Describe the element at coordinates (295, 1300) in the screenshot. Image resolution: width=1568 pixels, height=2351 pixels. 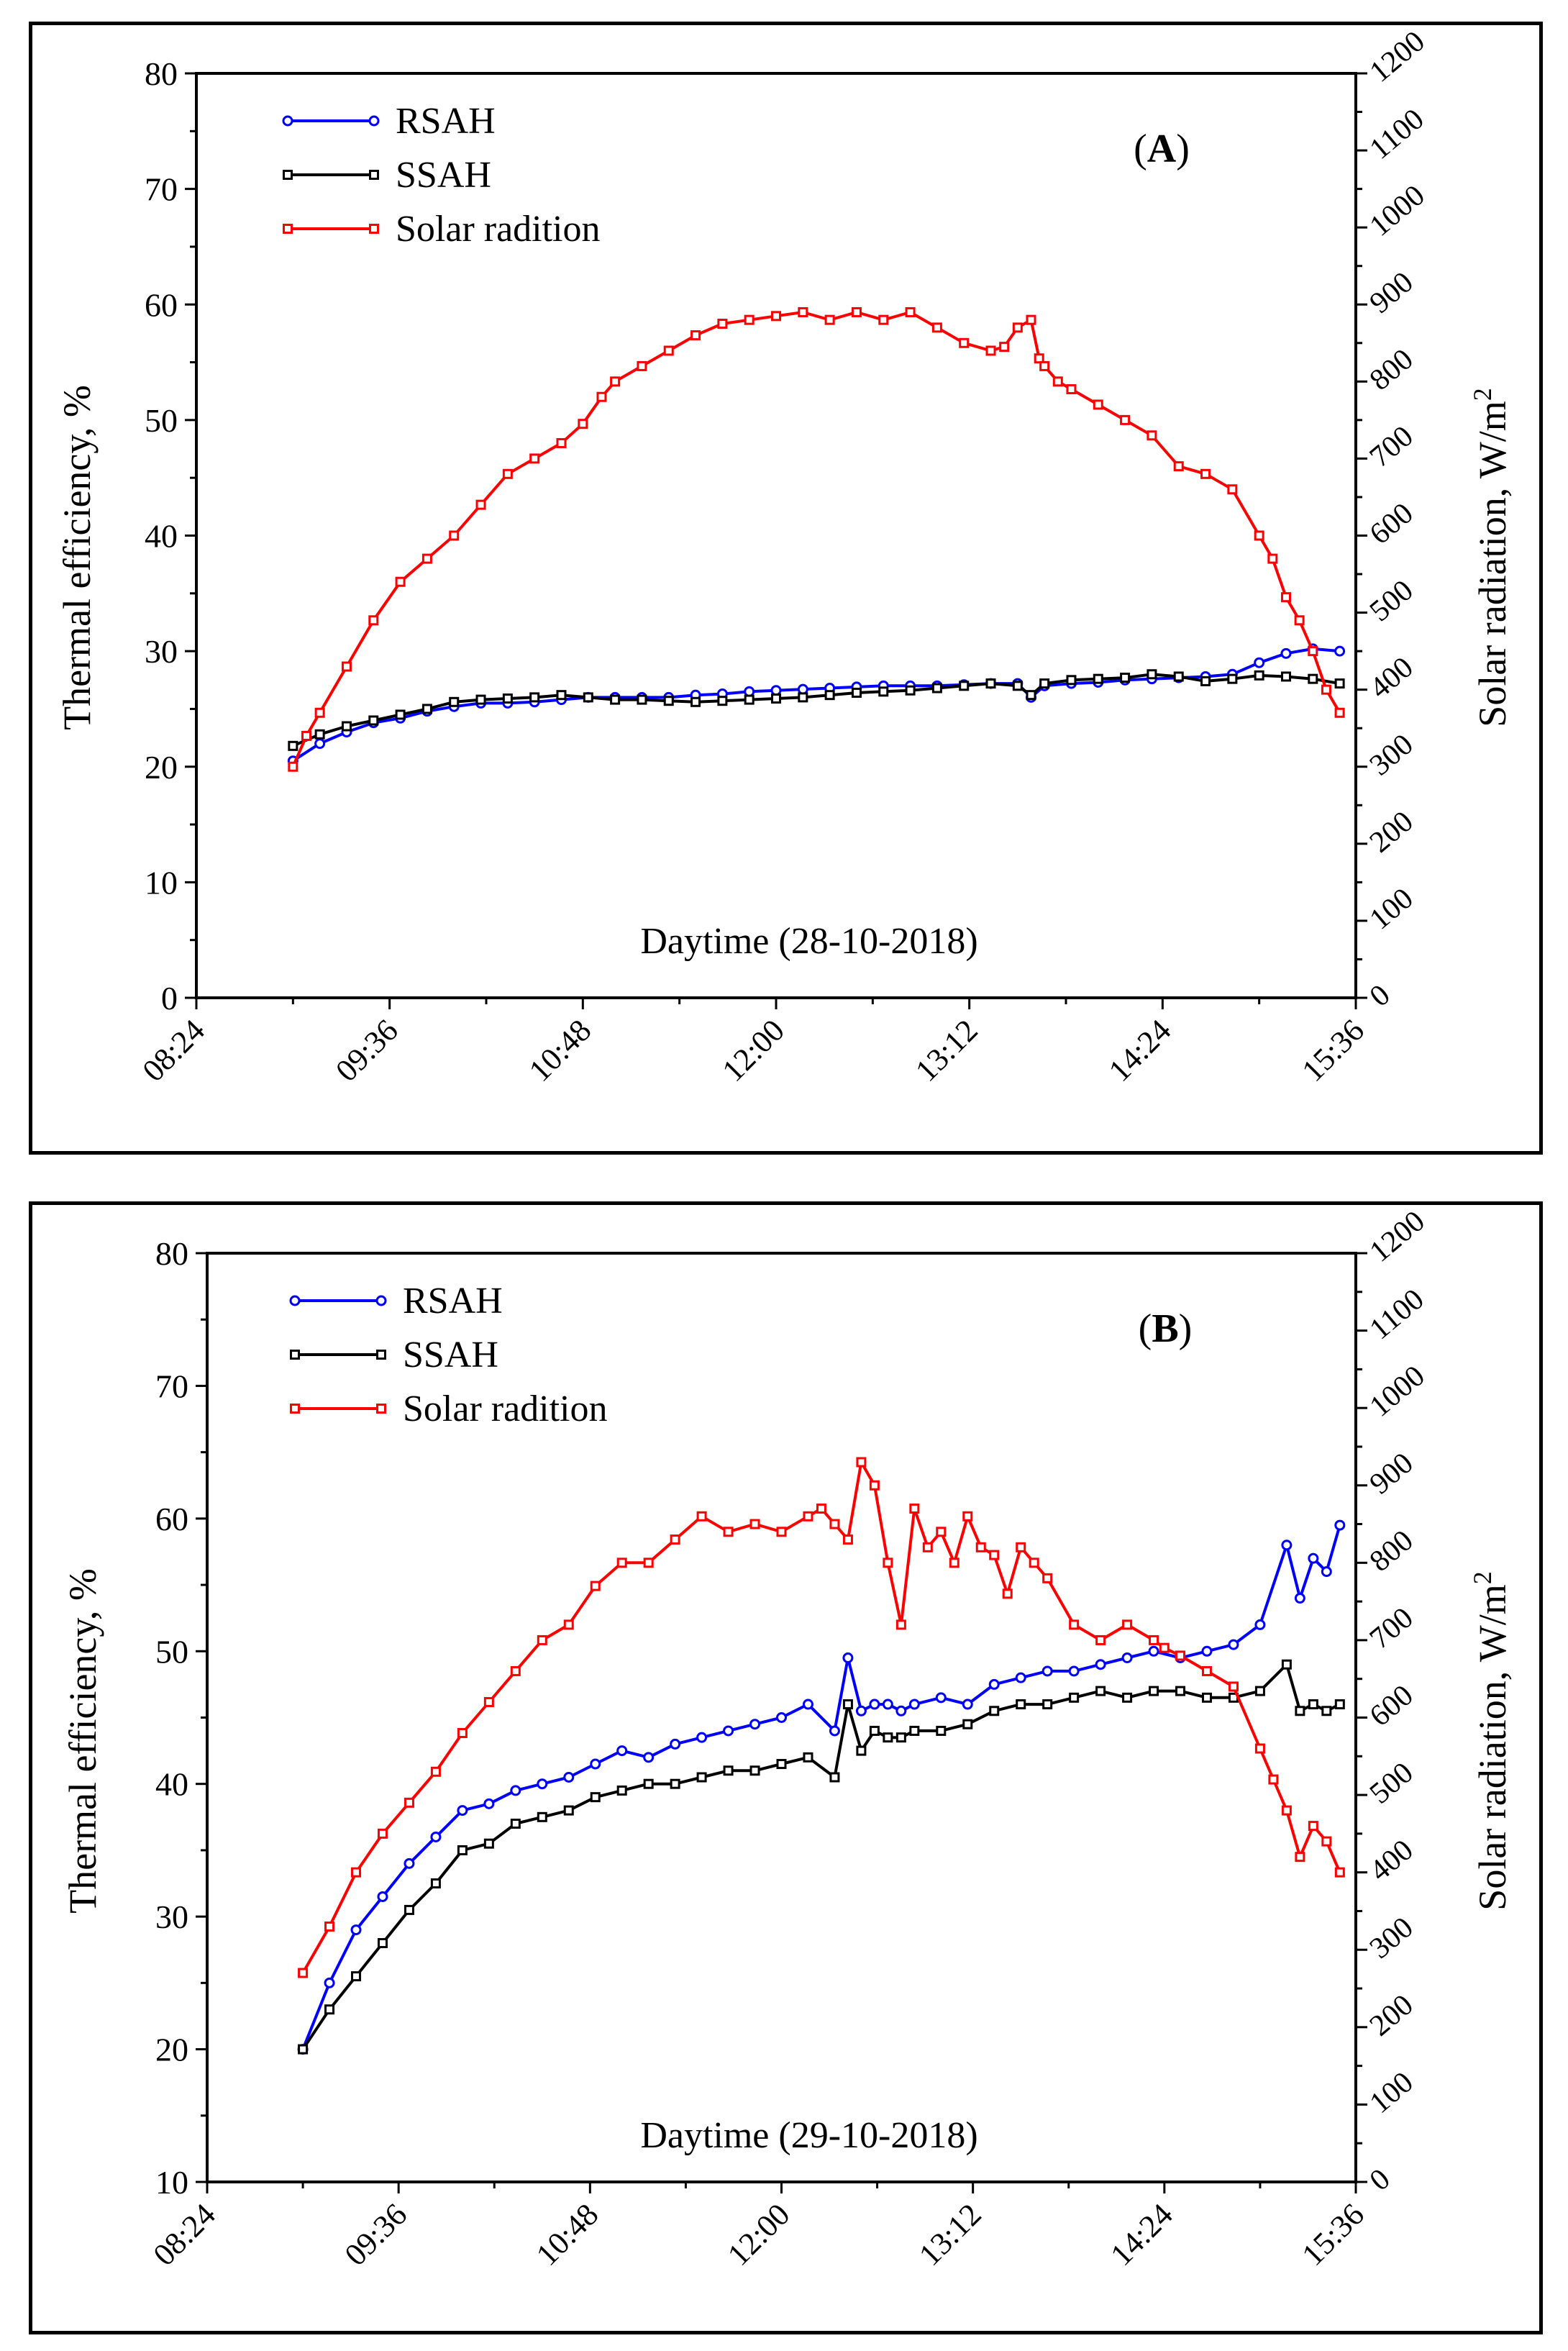
I see `legend-marker-rsah` at that location.